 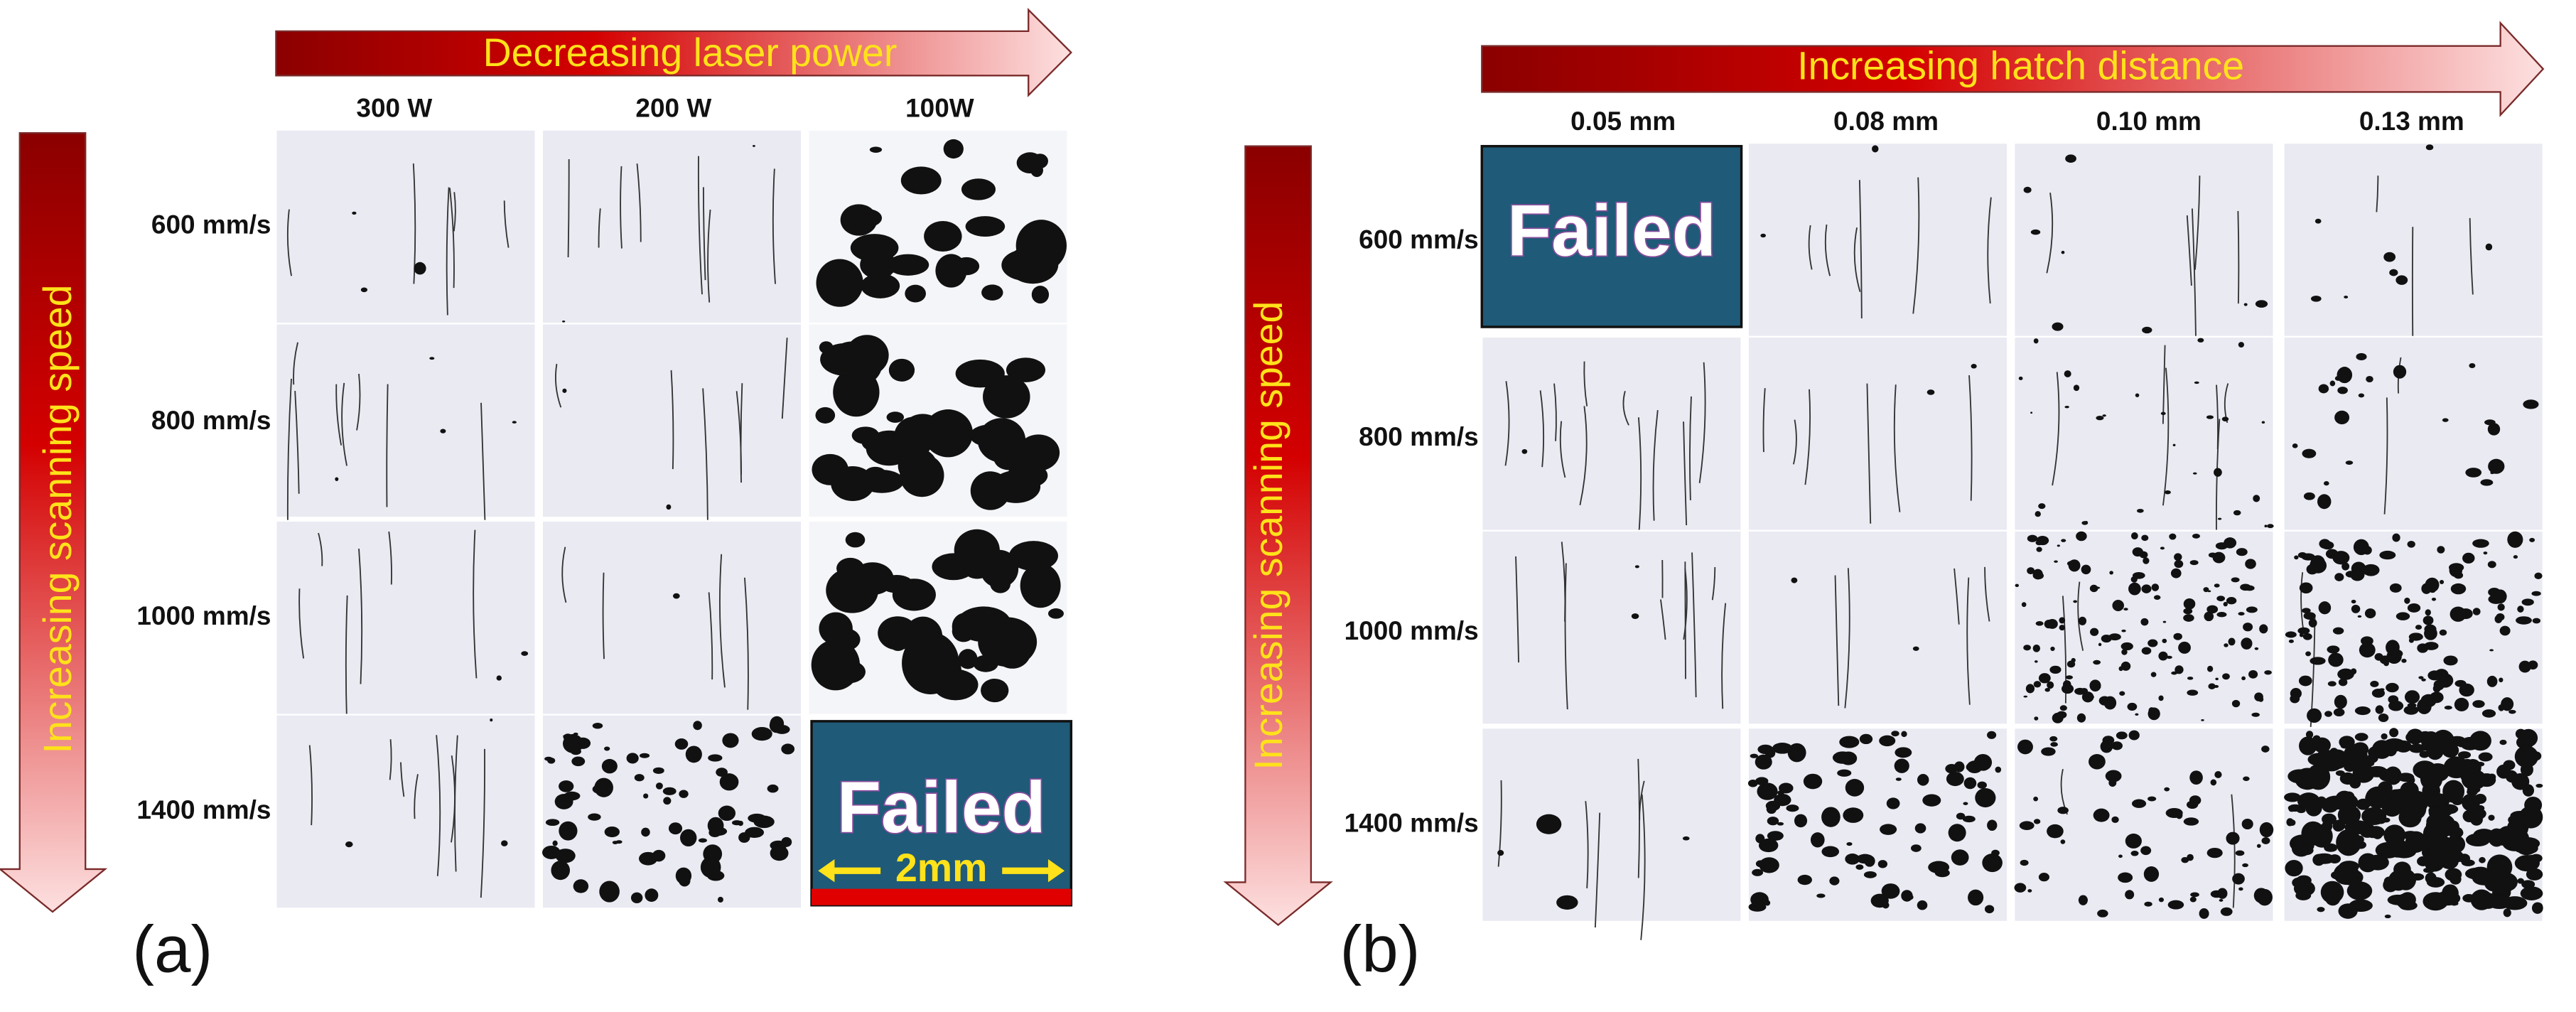 What do you see at coordinates (211, 225) in the screenshot?
I see `row-label: 600 mm/s` at bounding box center [211, 225].